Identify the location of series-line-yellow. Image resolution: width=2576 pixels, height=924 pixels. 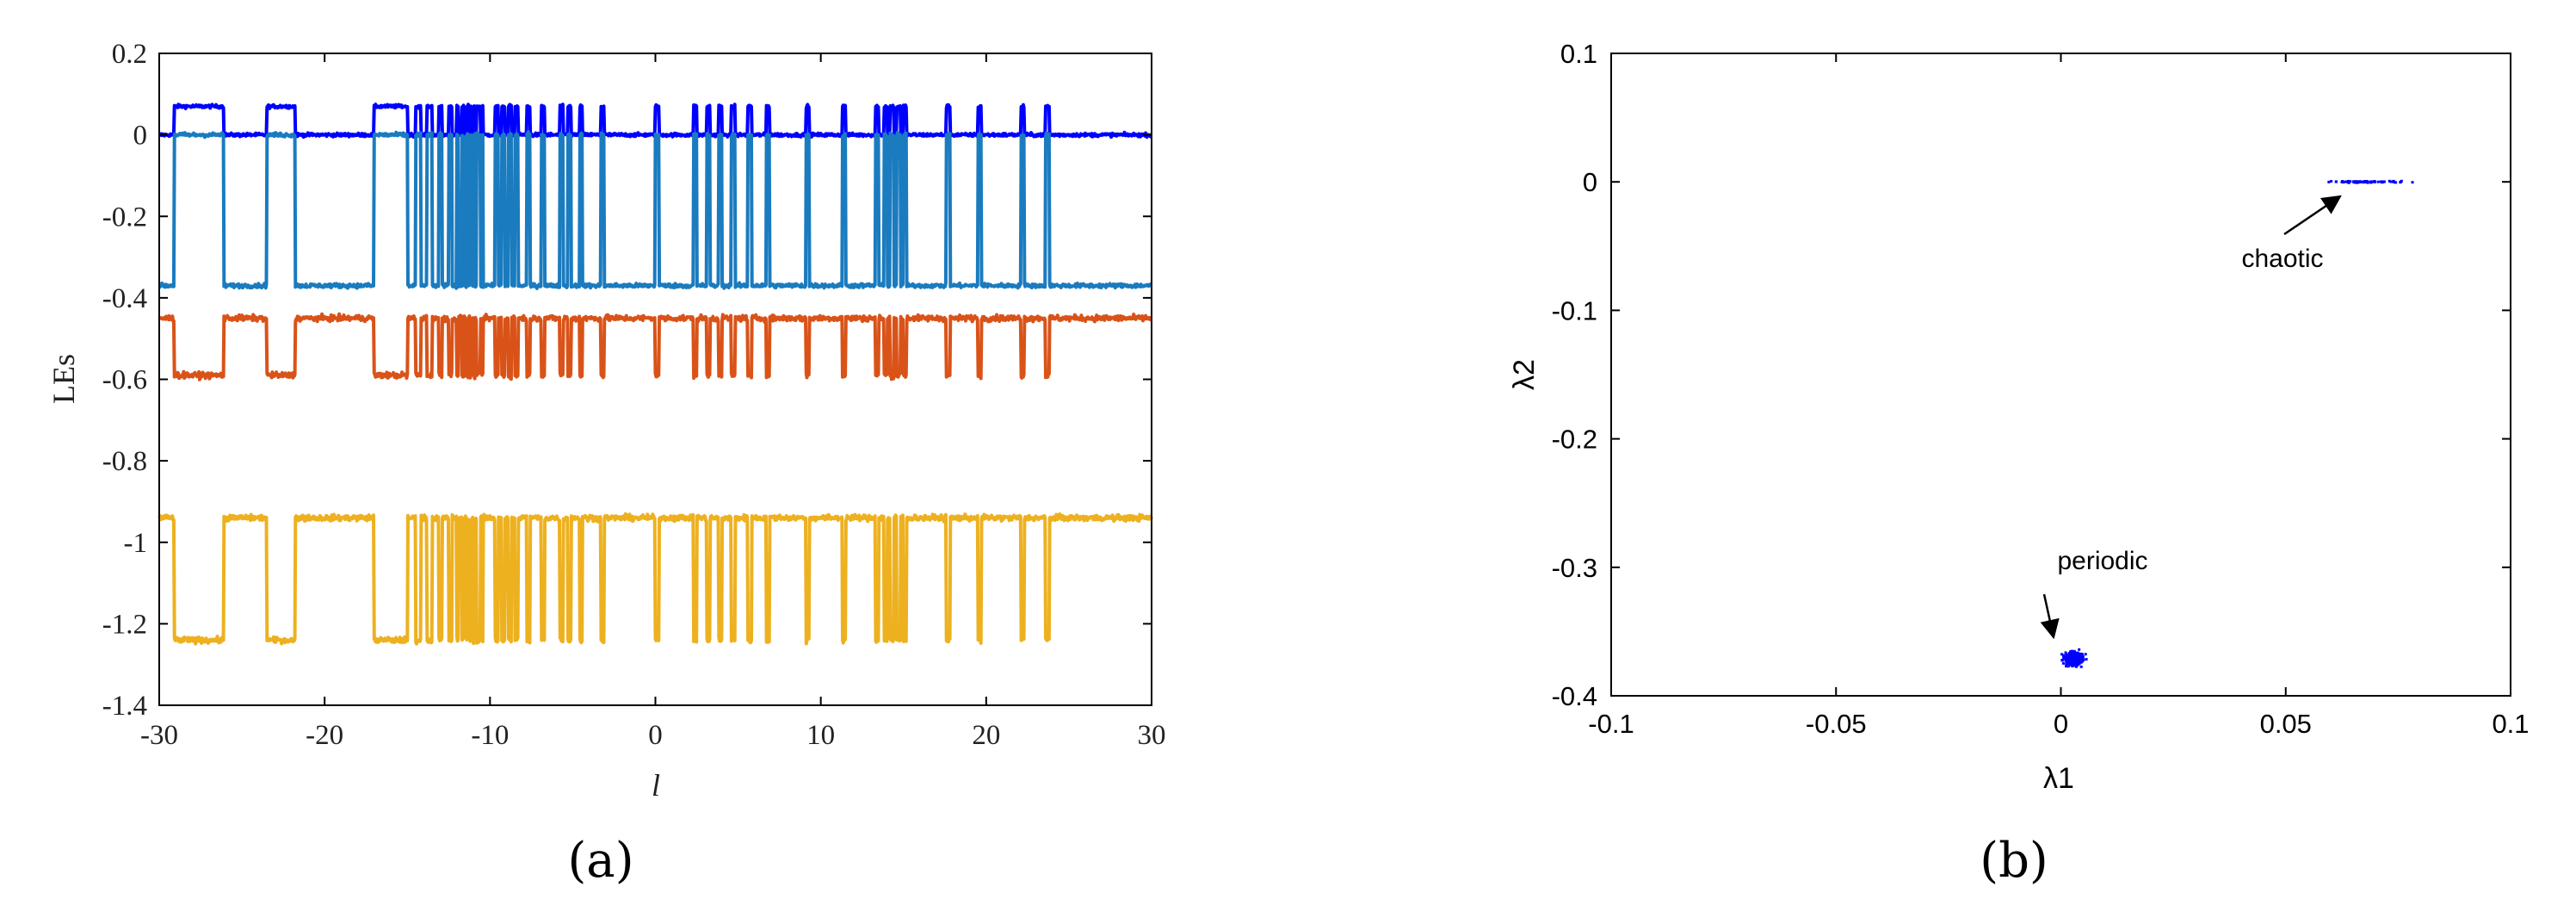
(655, 579).